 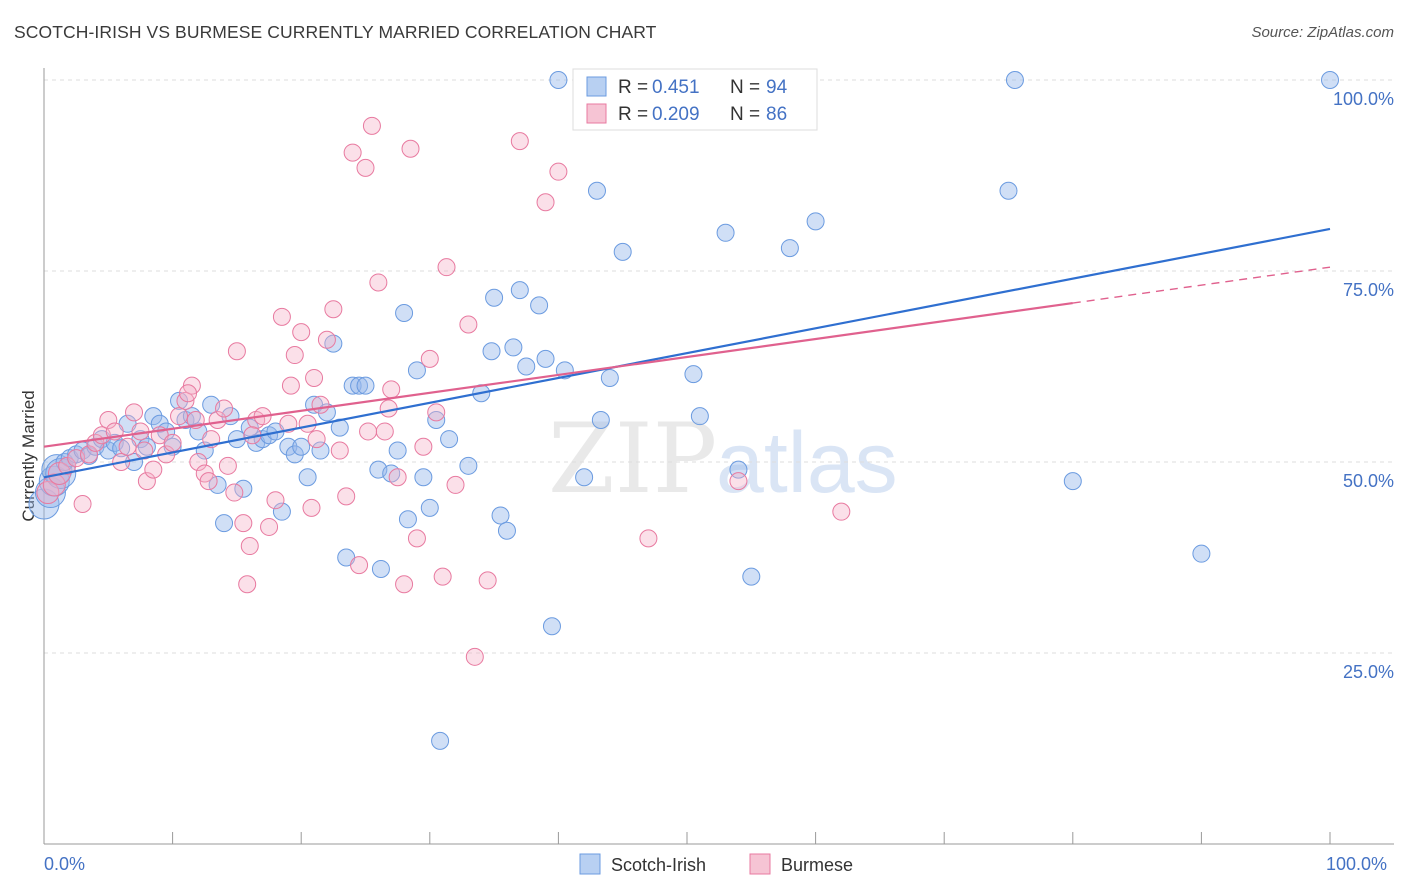 What do you see at coordinates (776, 114) in the screenshot?
I see `legend-n-value-burmese: 86` at bounding box center [776, 114].